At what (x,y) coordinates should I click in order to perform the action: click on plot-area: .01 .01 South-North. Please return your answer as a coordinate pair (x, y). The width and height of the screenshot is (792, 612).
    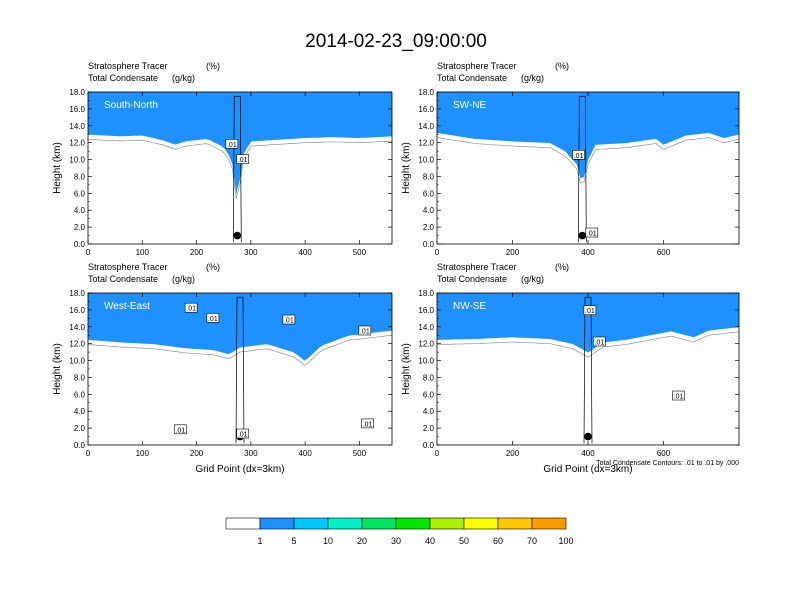
    Looking at the image, I should click on (240, 168).